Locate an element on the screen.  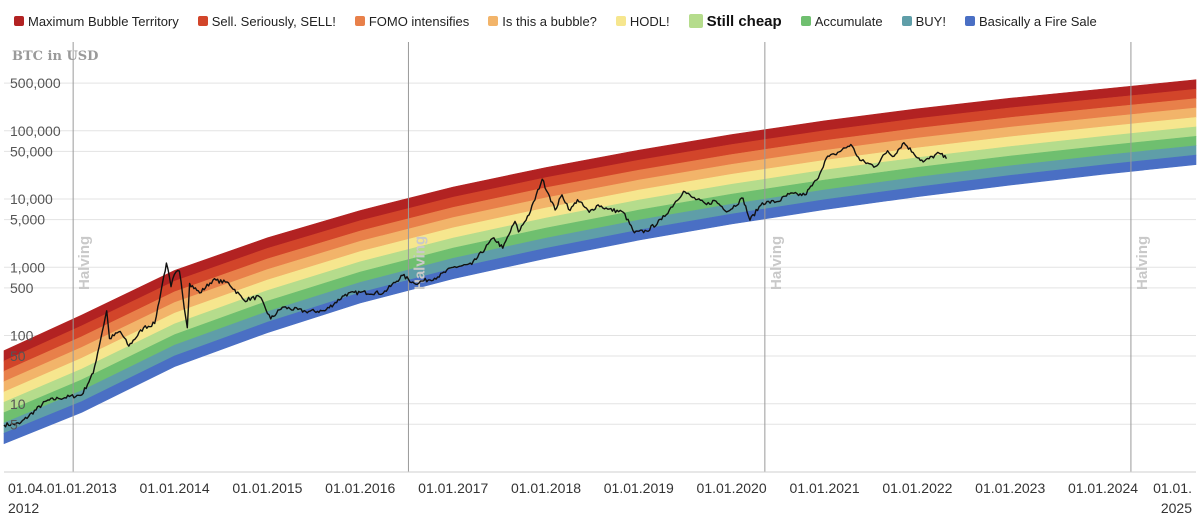
legend-label: BUY! is located at coordinates (930, 21).